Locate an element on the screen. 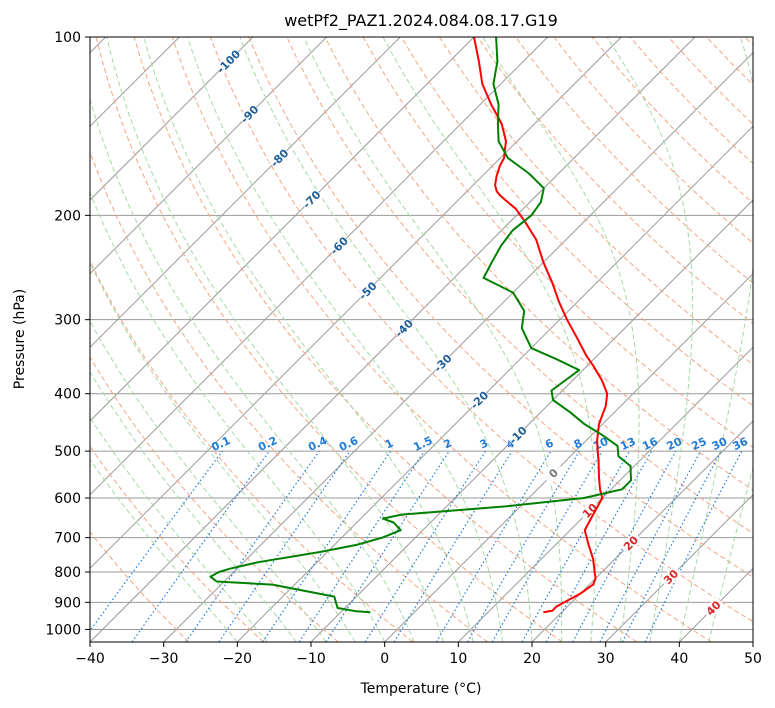 This screenshot has width=775, height=708. mixing-ratio-label: 25 is located at coordinates (698, 444).